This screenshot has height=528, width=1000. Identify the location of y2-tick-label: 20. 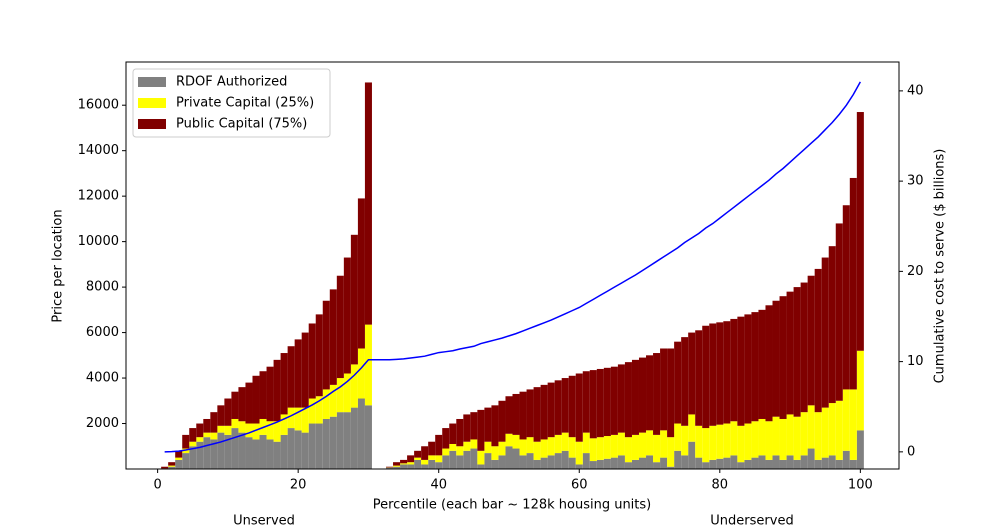
(915, 271).